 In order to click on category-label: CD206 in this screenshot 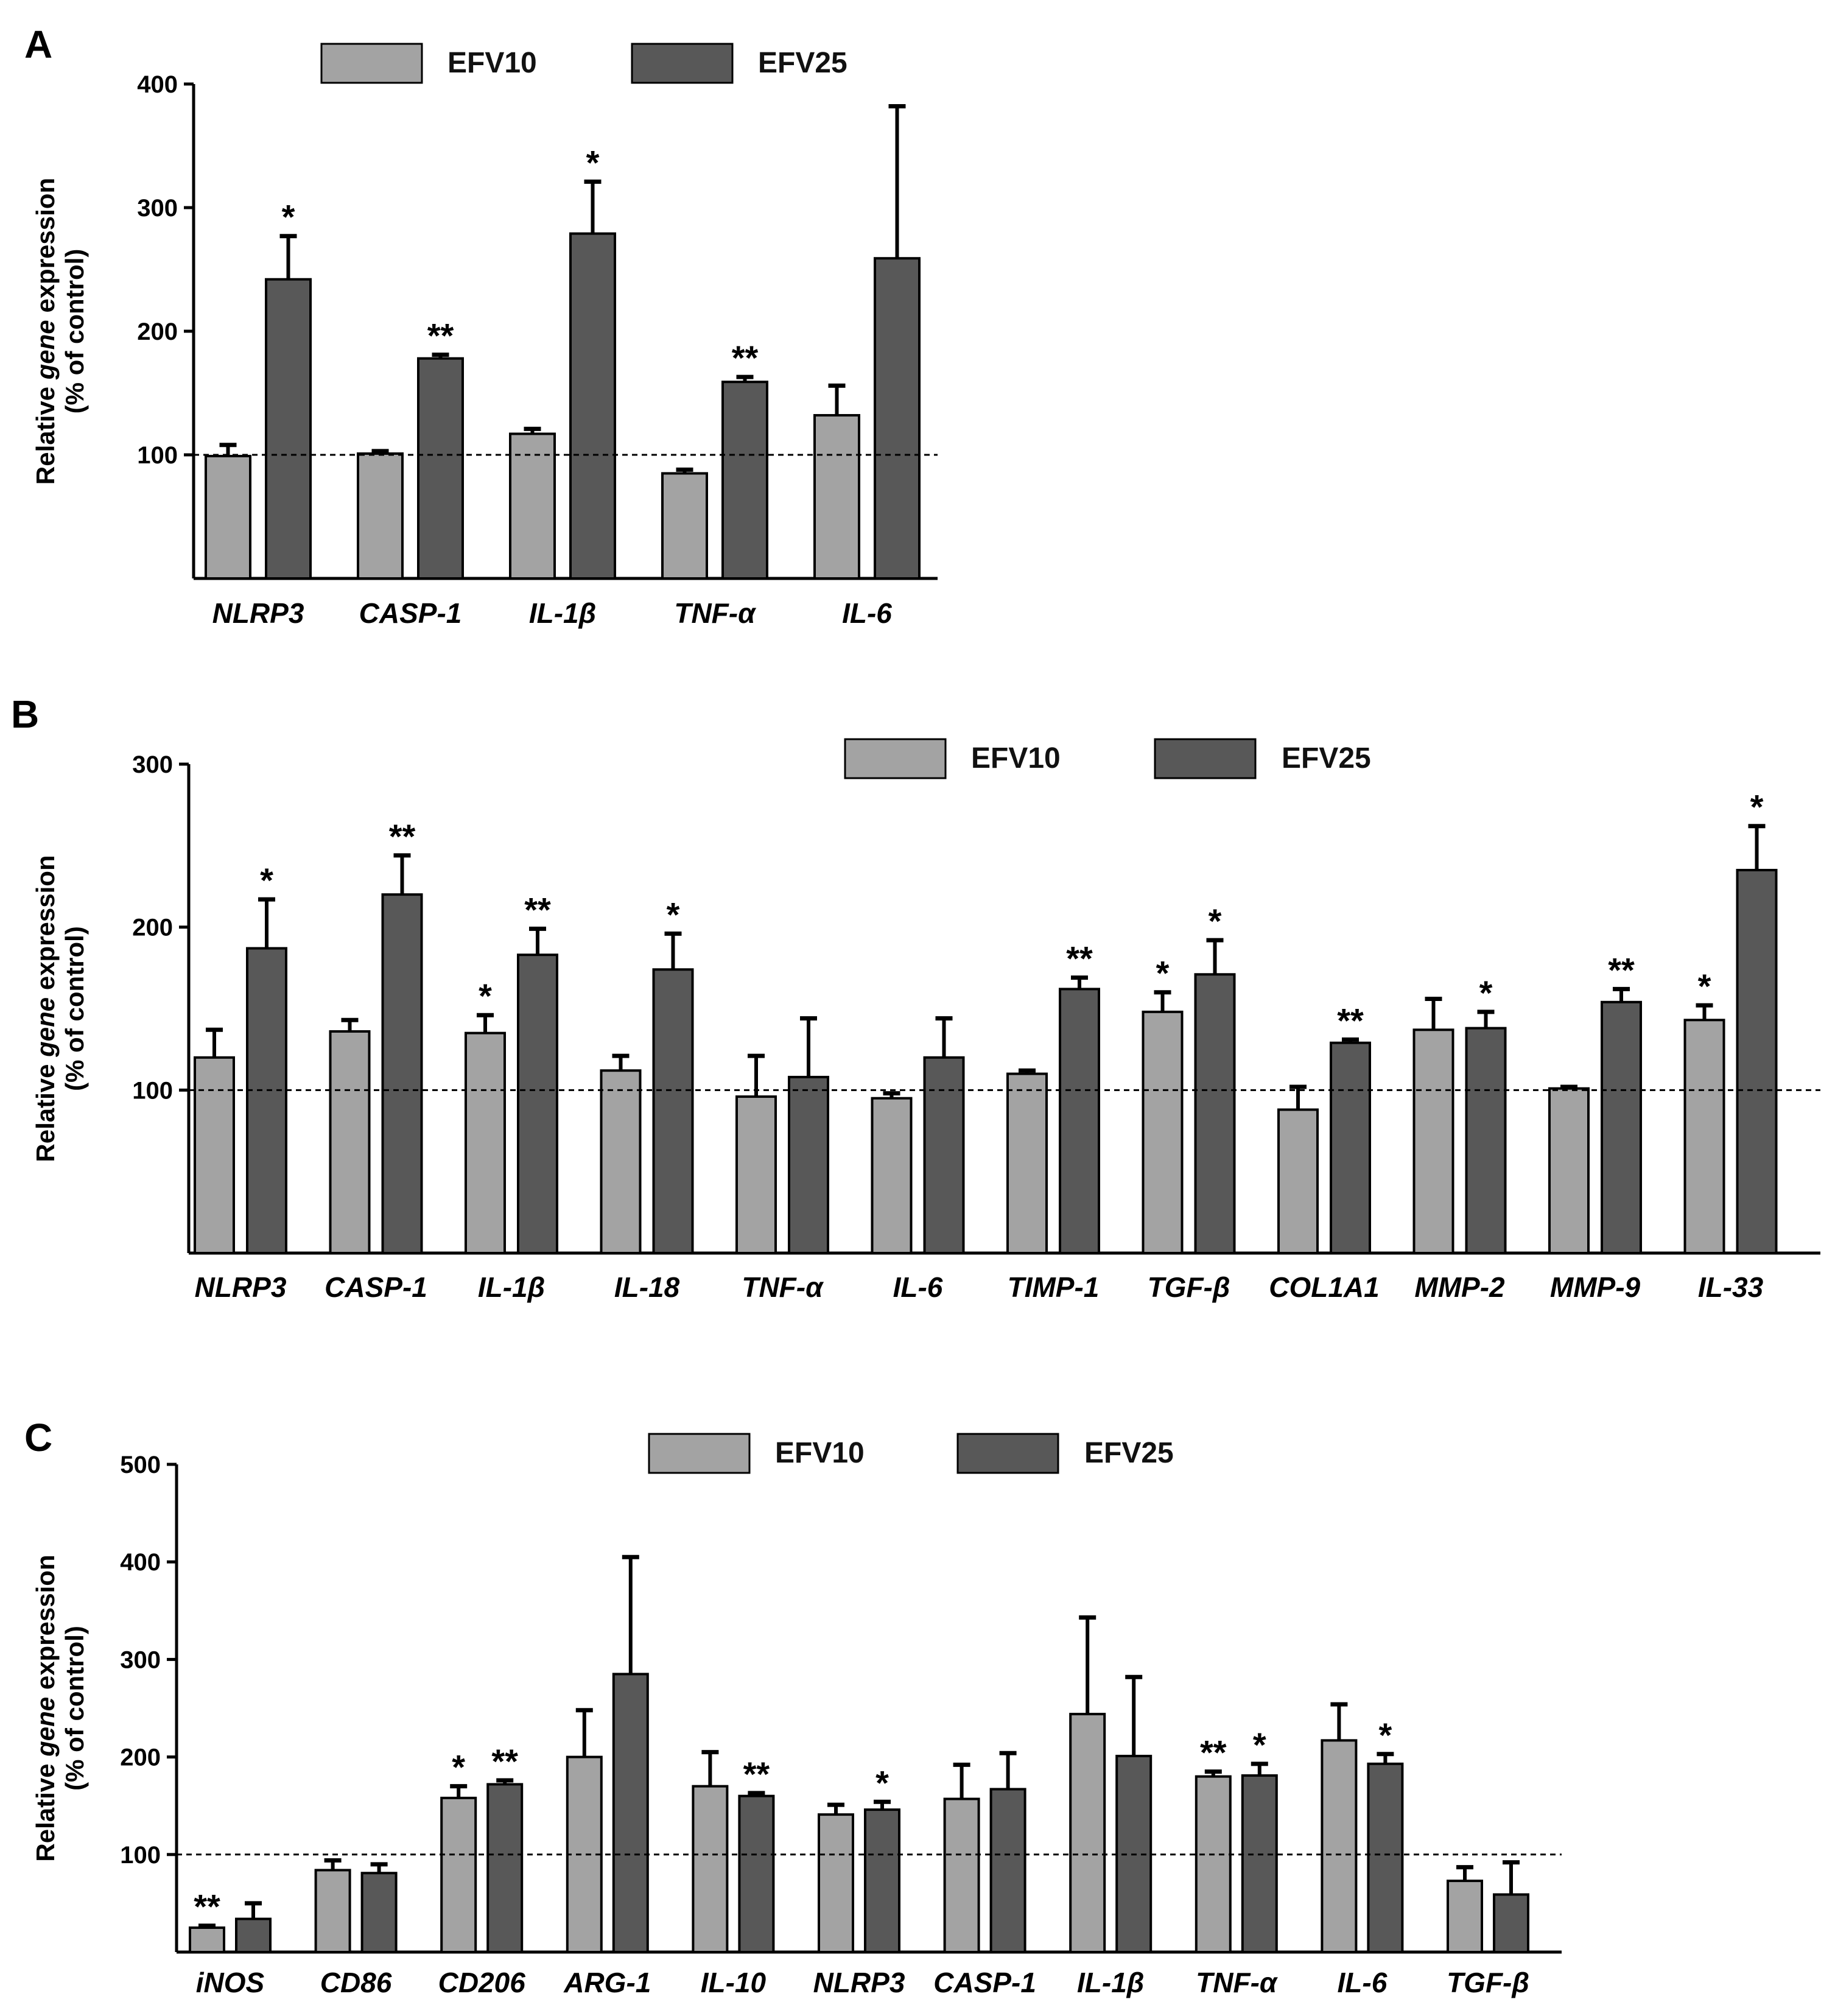, I will do `click(482, 1982)`.